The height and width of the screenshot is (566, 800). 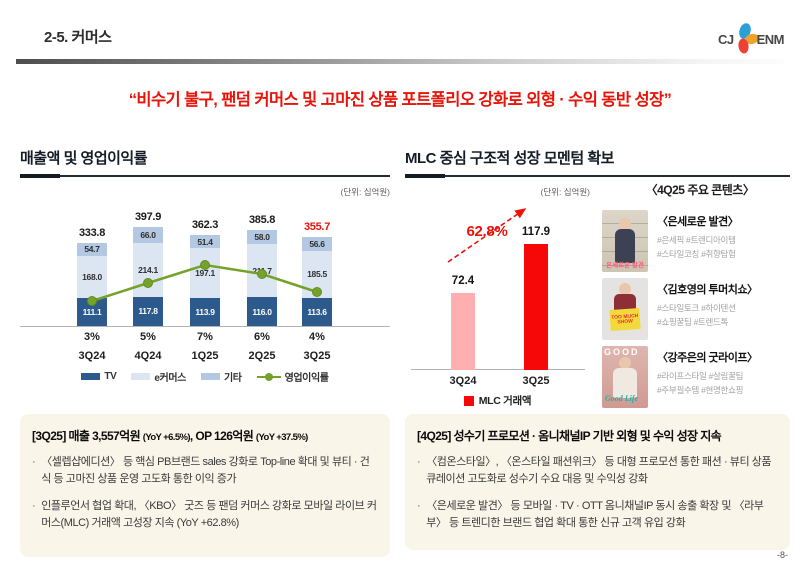 I want to click on content-text: 〈강주은의 굿라이프〉 #라이프스타일 #살림꿀팁 #주부필수템 #현명한쇼핑, so click(x=707, y=377).